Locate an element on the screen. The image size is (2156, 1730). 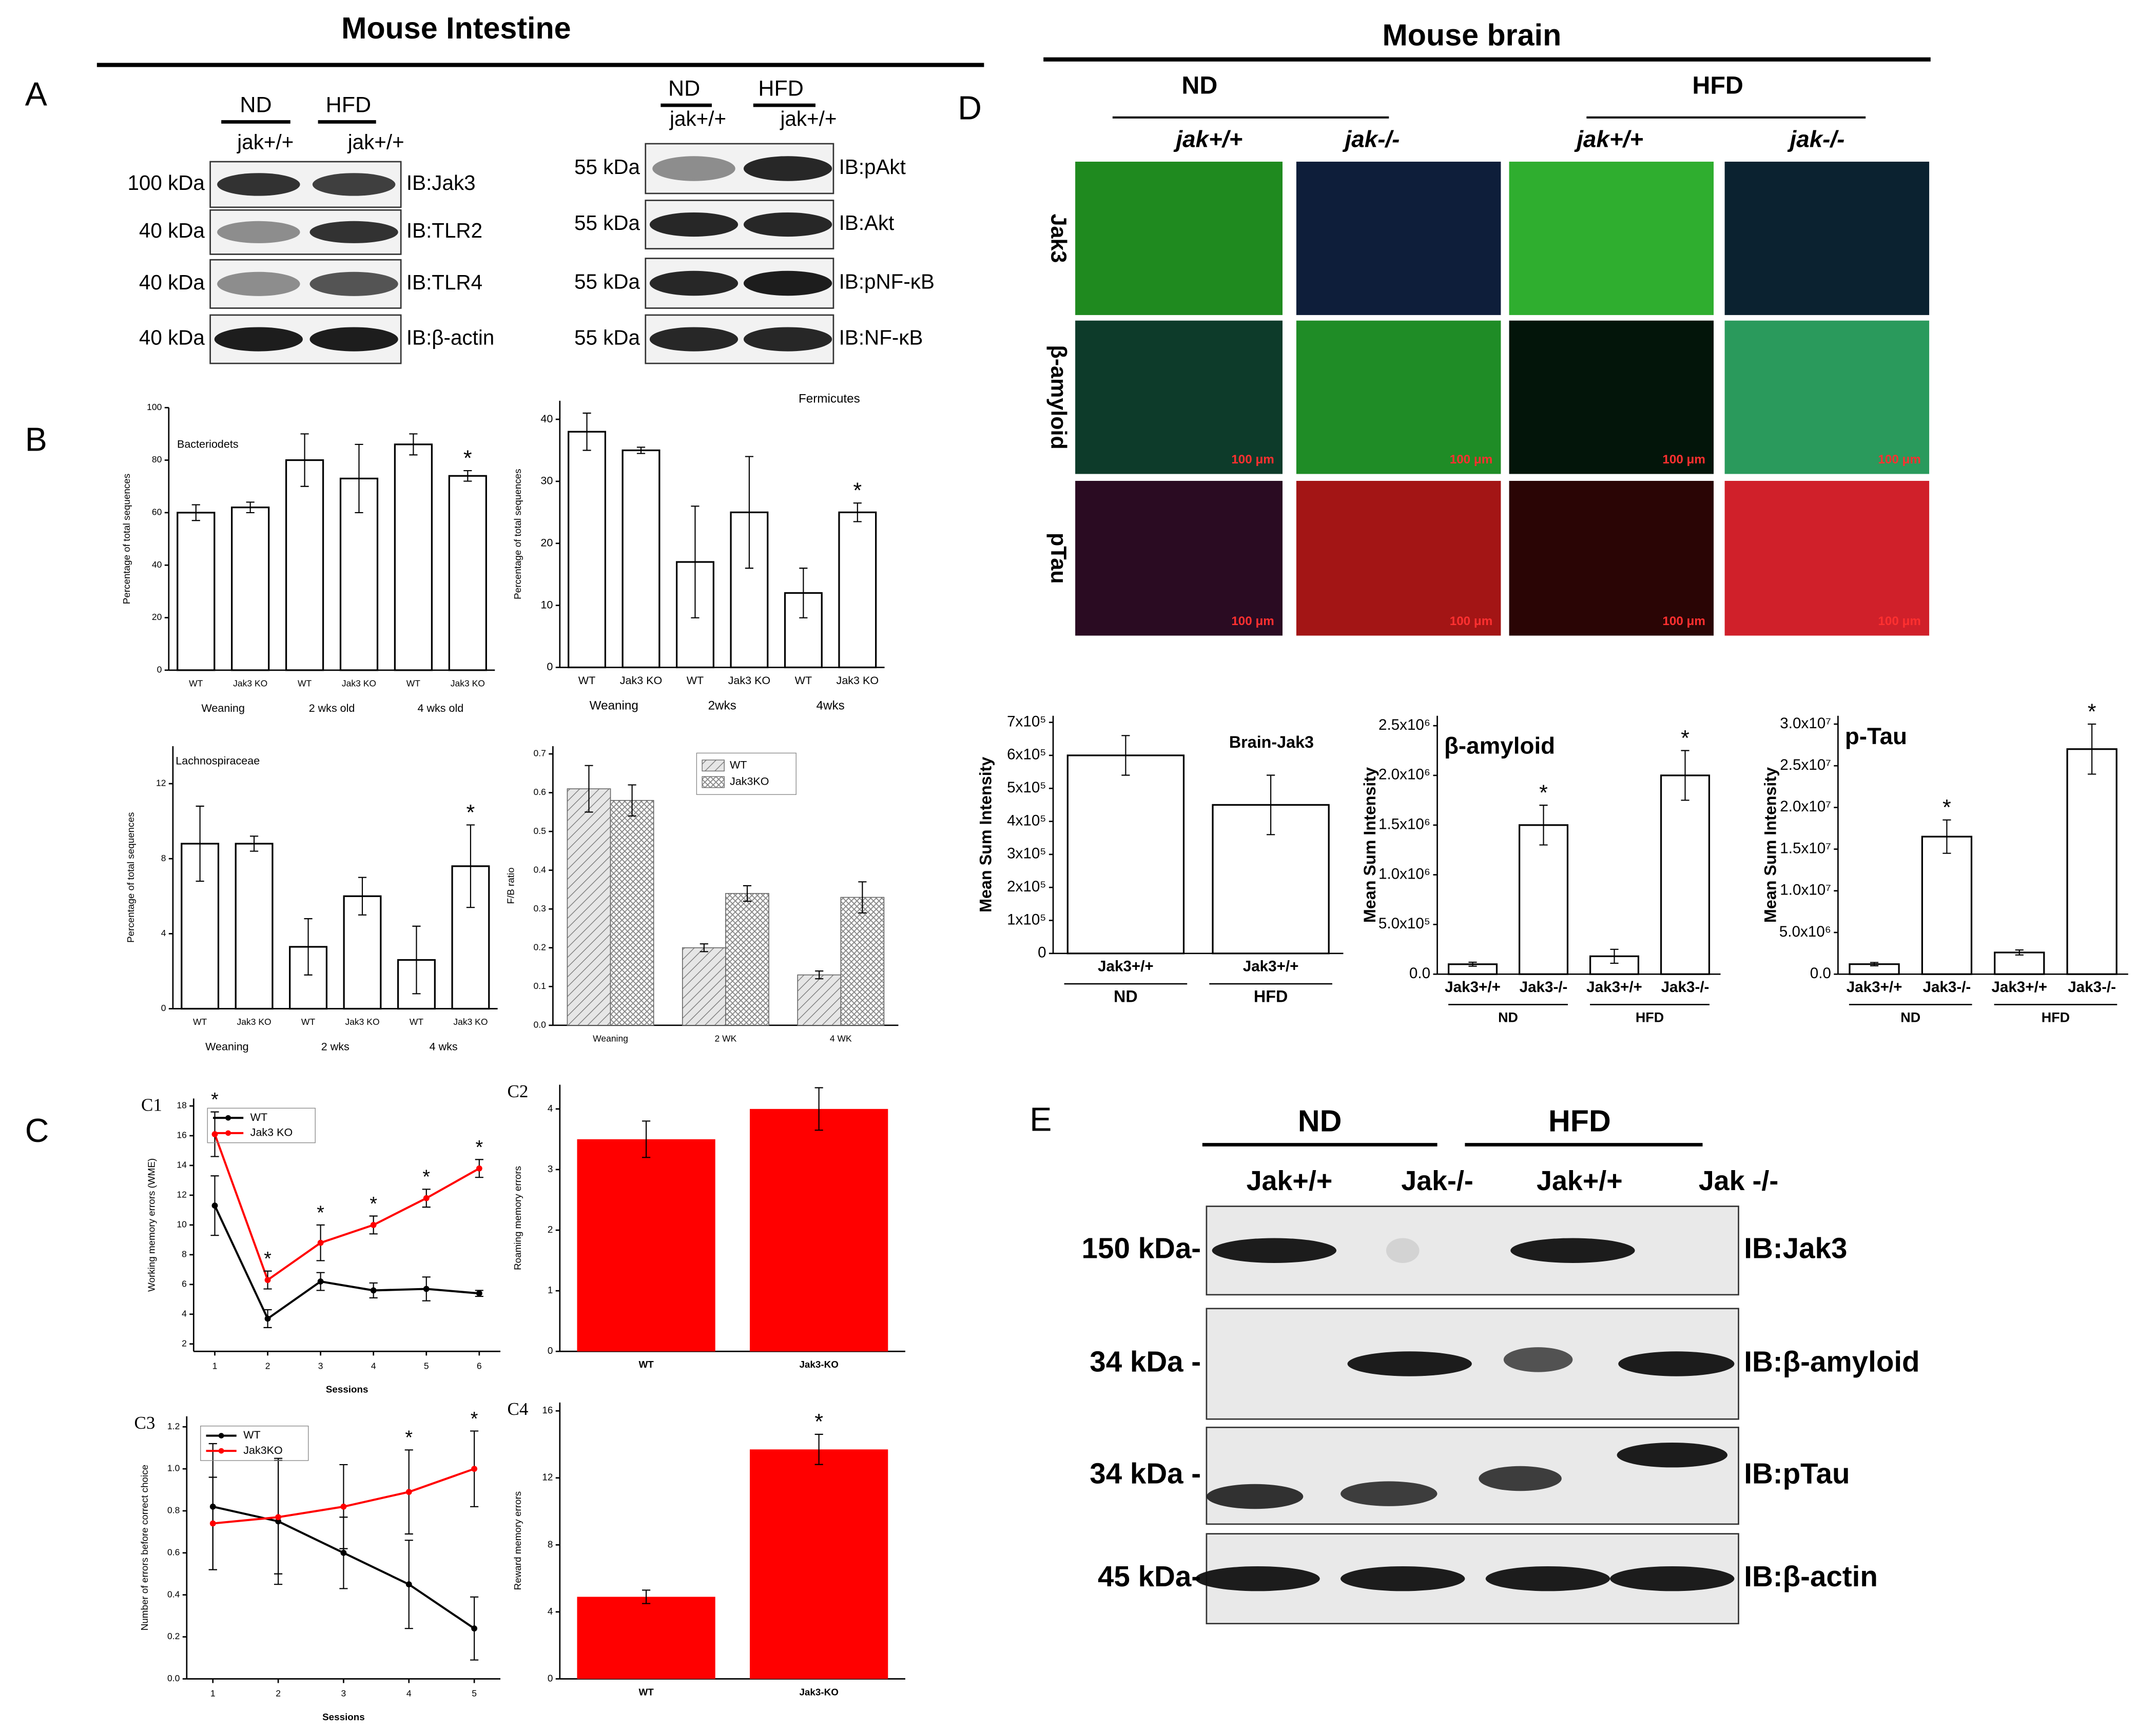
group-label: 4wks is located at coordinates (831, 705).